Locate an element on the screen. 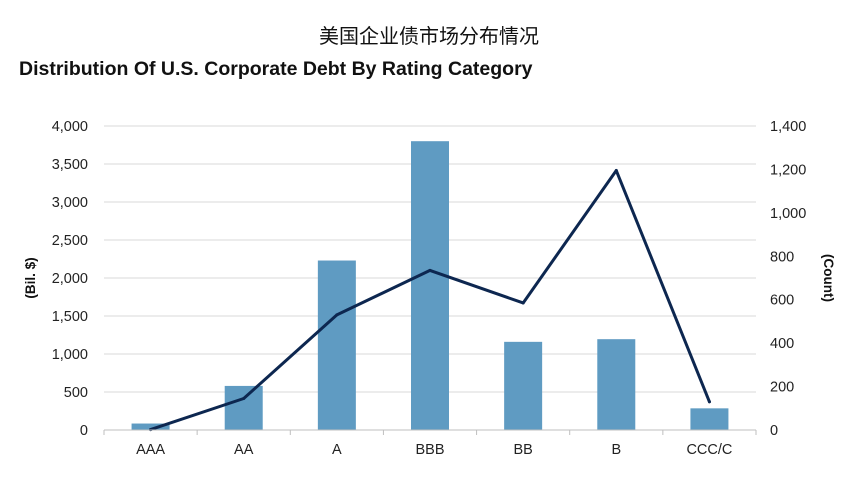  bar-bbb is located at coordinates (430, 285).